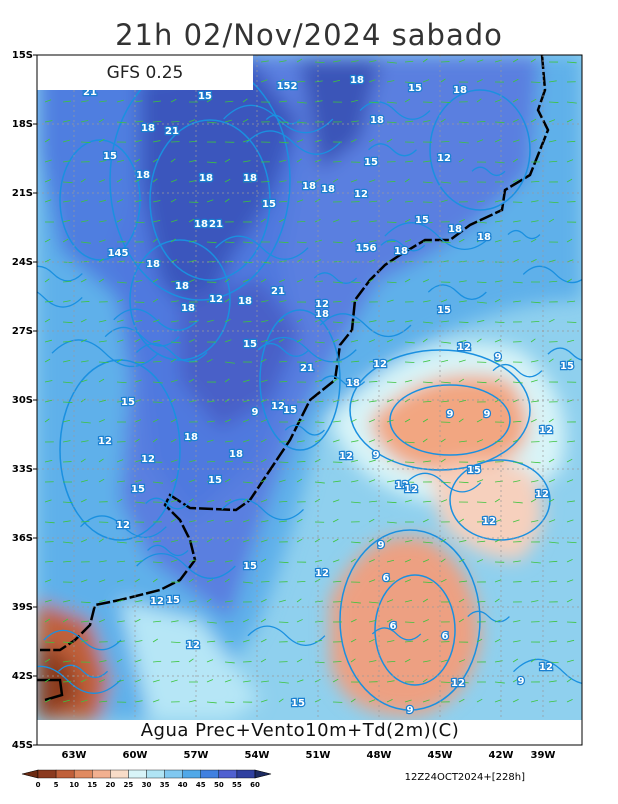 The width and height of the screenshot is (618, 804). I want to click on lat-label: 24S, so click(22, 262).